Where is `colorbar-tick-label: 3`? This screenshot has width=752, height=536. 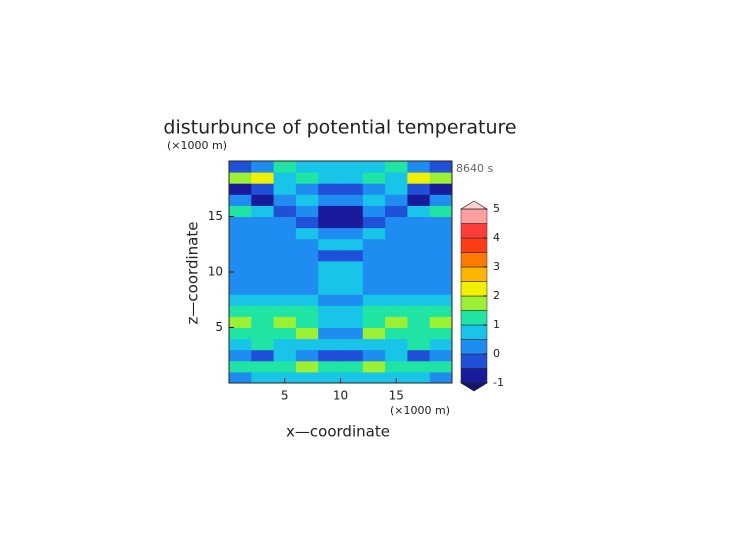
colorbar-tick-label: 3 is located at coordinates (496, 266).